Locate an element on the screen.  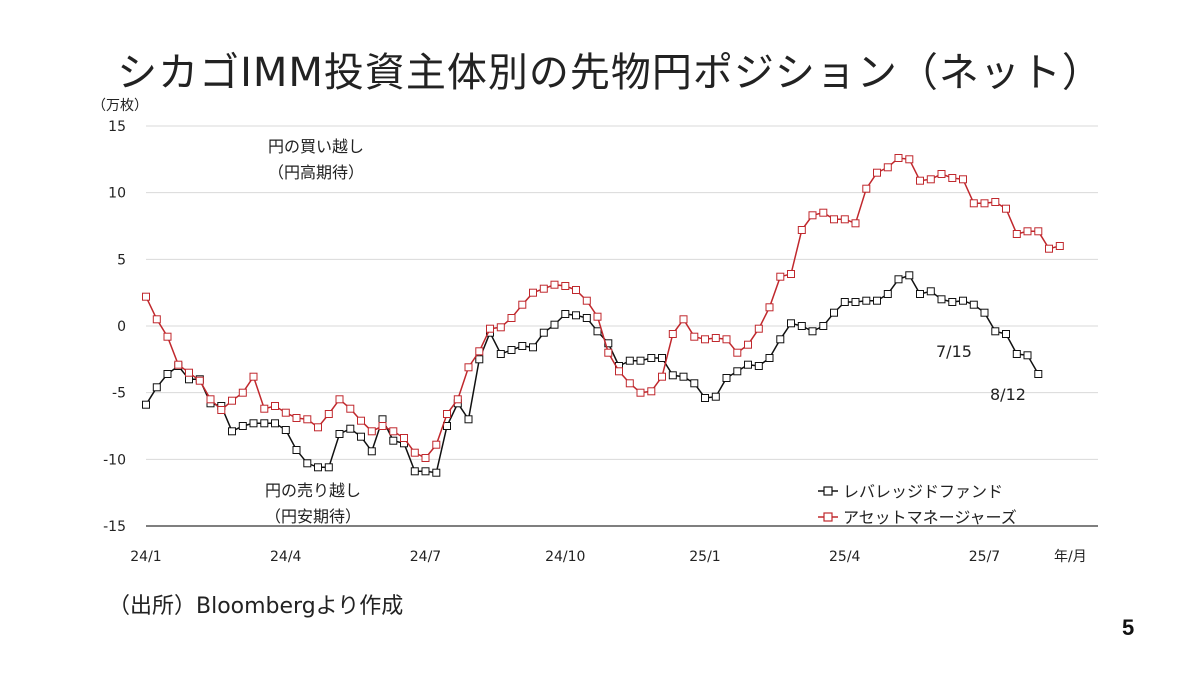
y-axis-label: （万枚） is located at coordinates (120, 106).